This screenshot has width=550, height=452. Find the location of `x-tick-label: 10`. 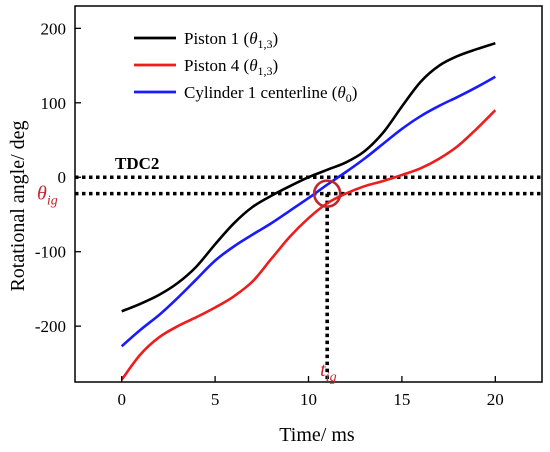

x-tick-label: 10 is located at coordinates (308, 399).